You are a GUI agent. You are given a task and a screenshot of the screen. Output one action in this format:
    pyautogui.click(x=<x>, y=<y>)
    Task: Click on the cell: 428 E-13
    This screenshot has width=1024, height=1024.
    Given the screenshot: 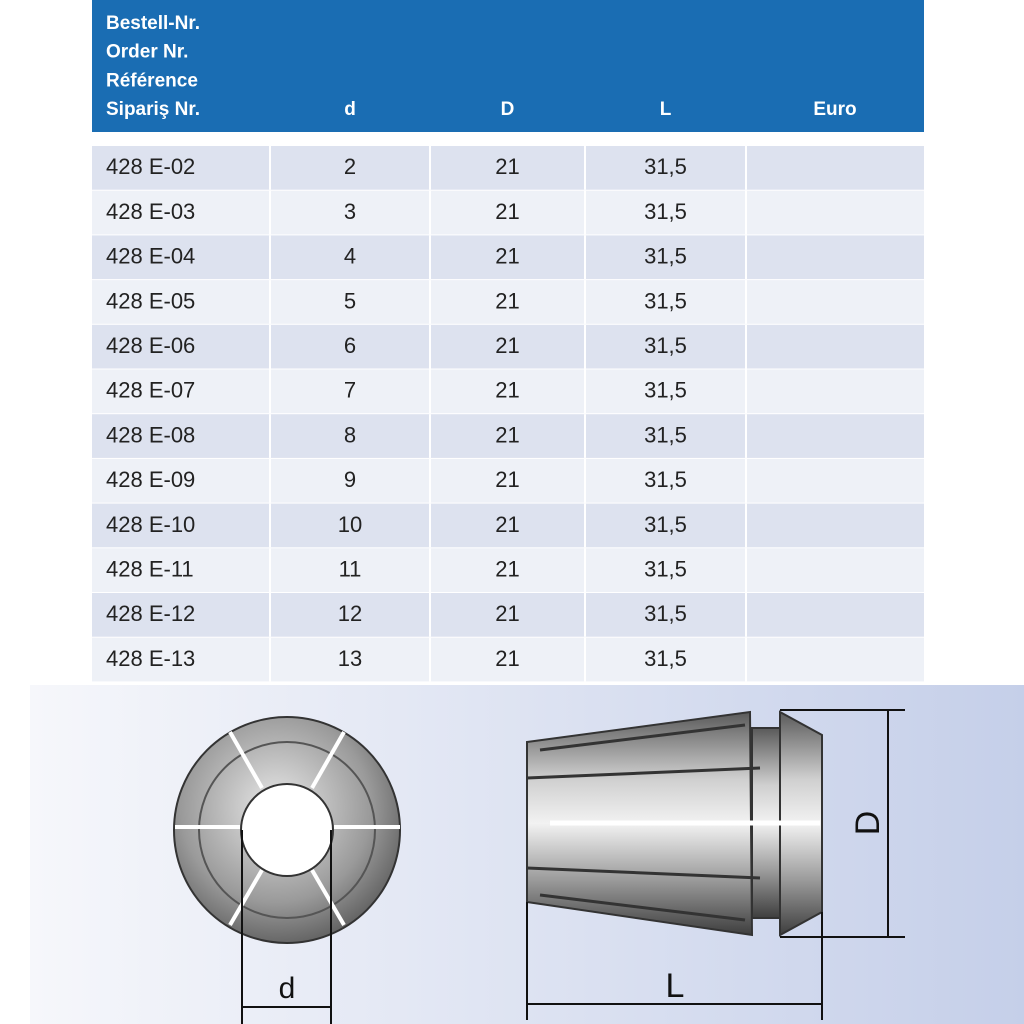 What is the action you would take?
    pyautogui.click(x=150, y=658)
    